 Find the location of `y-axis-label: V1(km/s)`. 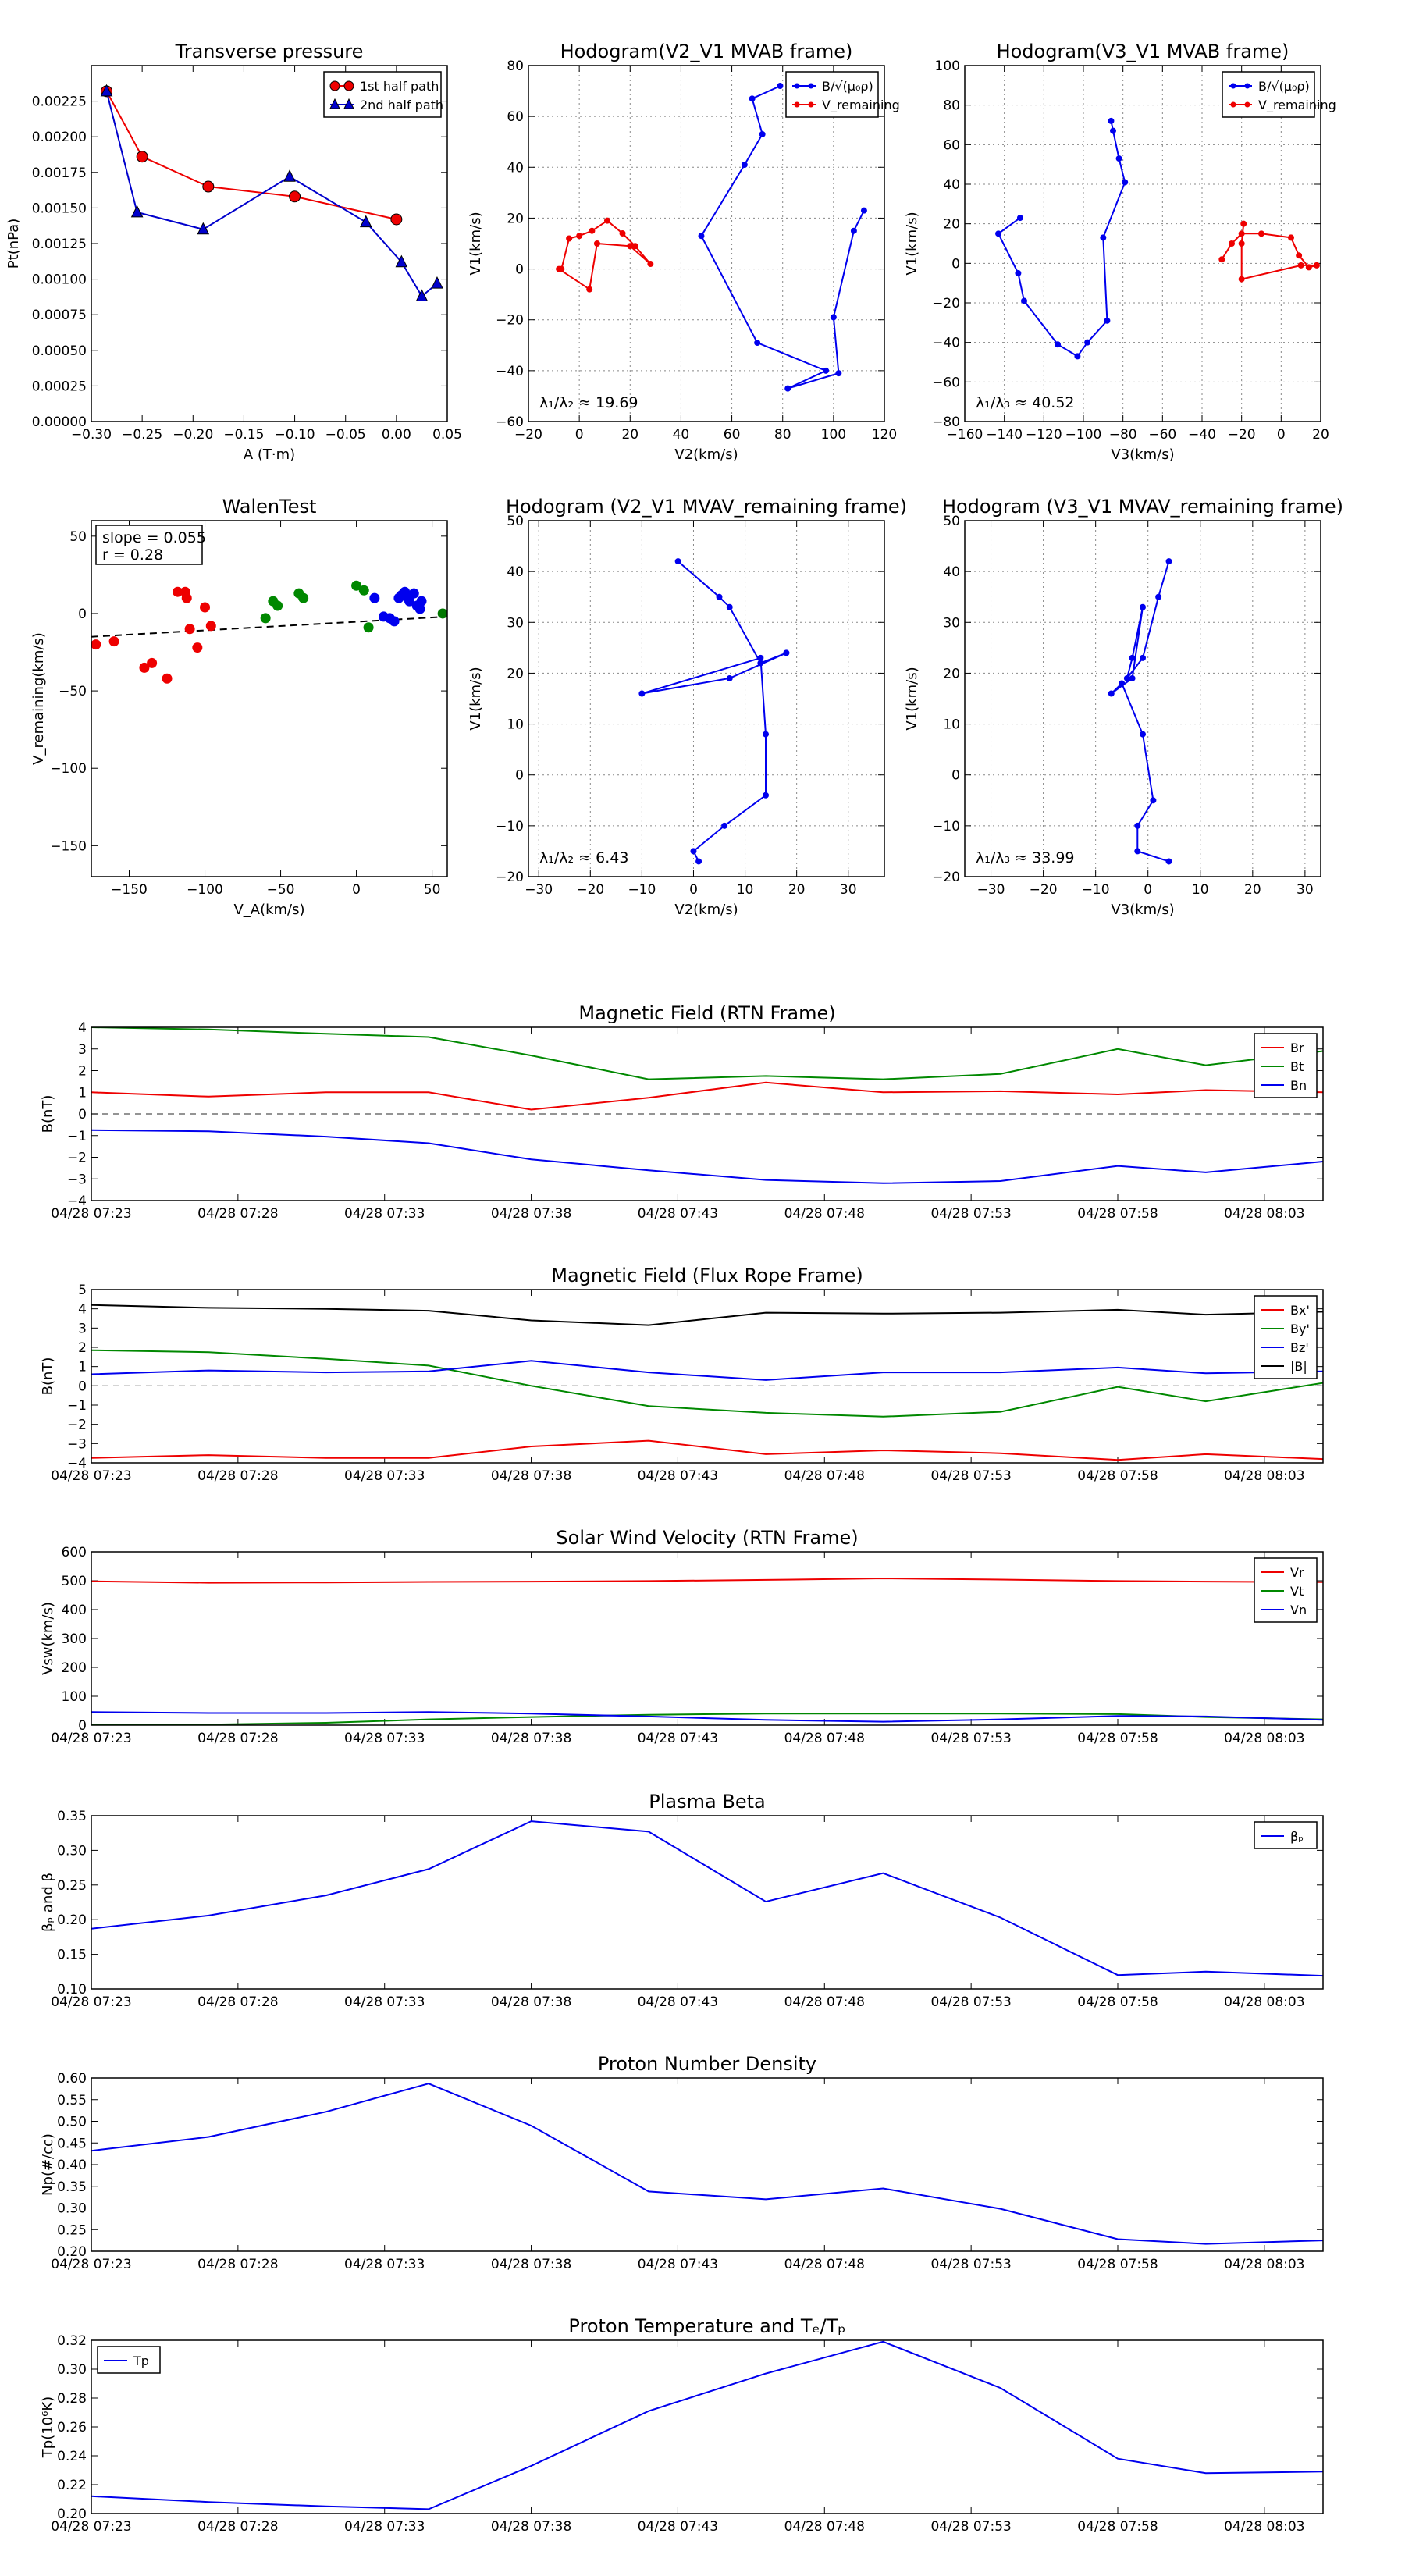

y-axis-label: V1(km/s) is located at coordinates (912, 243).